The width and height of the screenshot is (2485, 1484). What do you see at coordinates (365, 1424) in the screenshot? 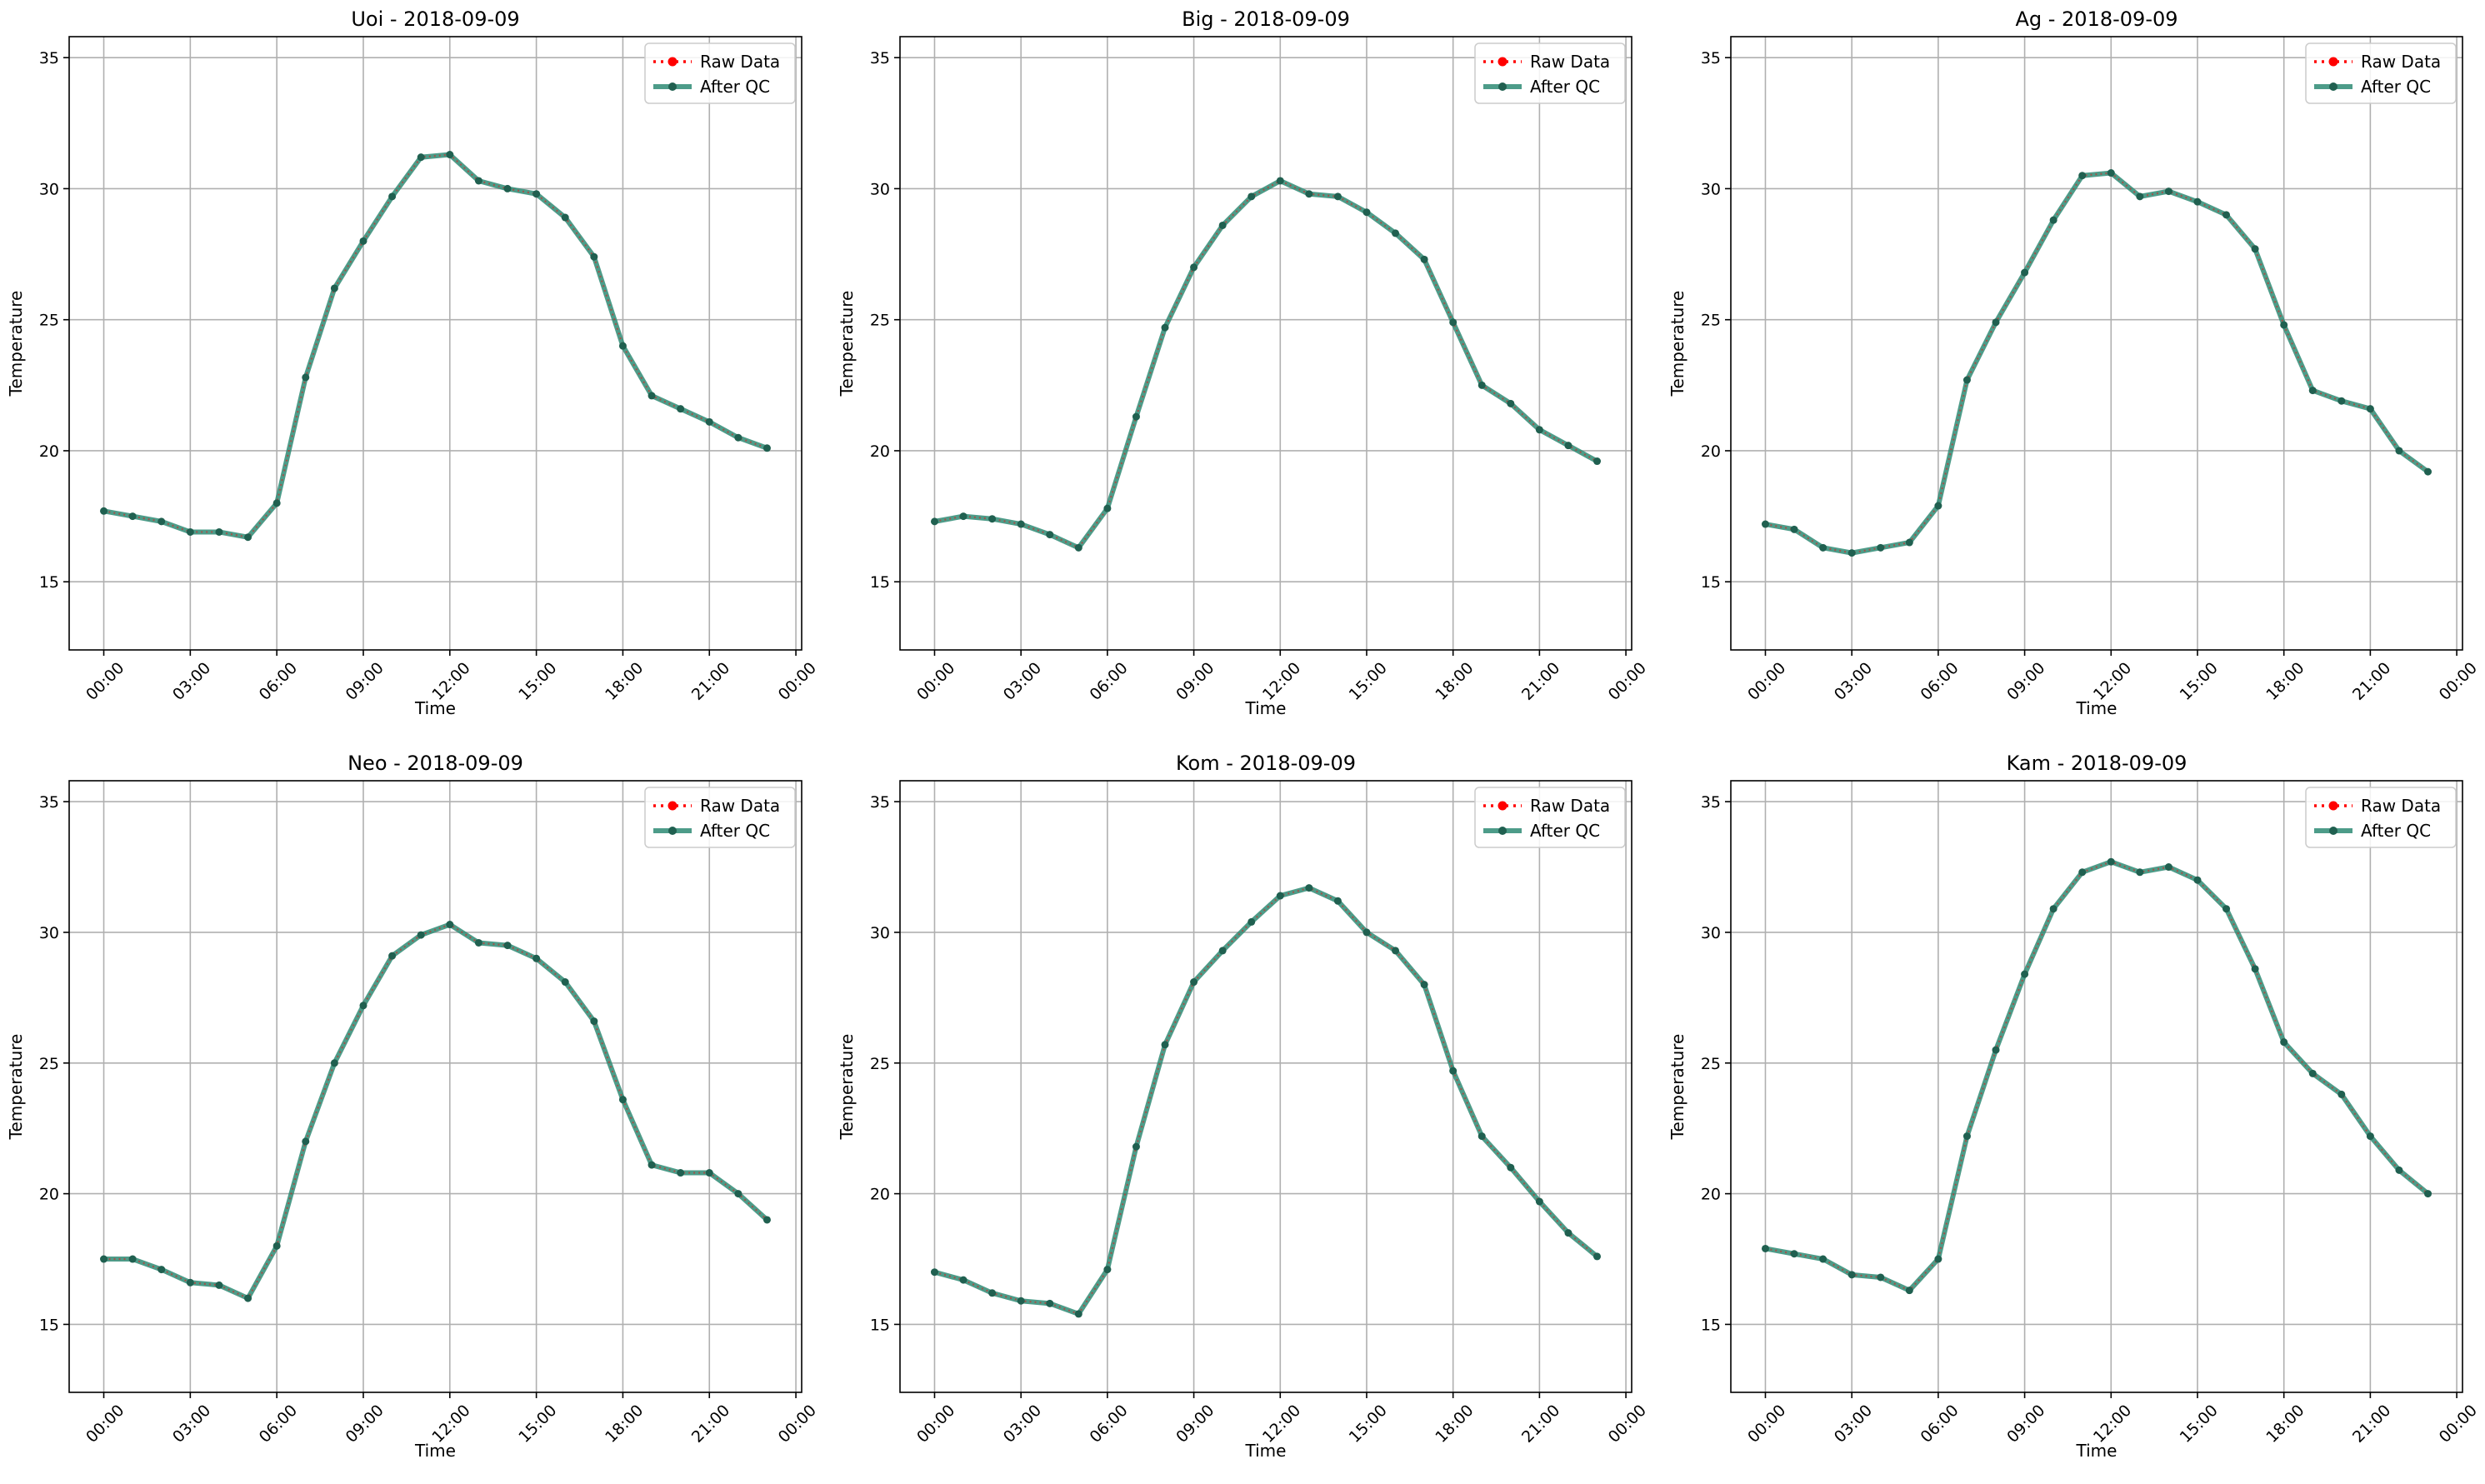
I see `x-tick-label: 09:00` at bounding box center [365, 1424].